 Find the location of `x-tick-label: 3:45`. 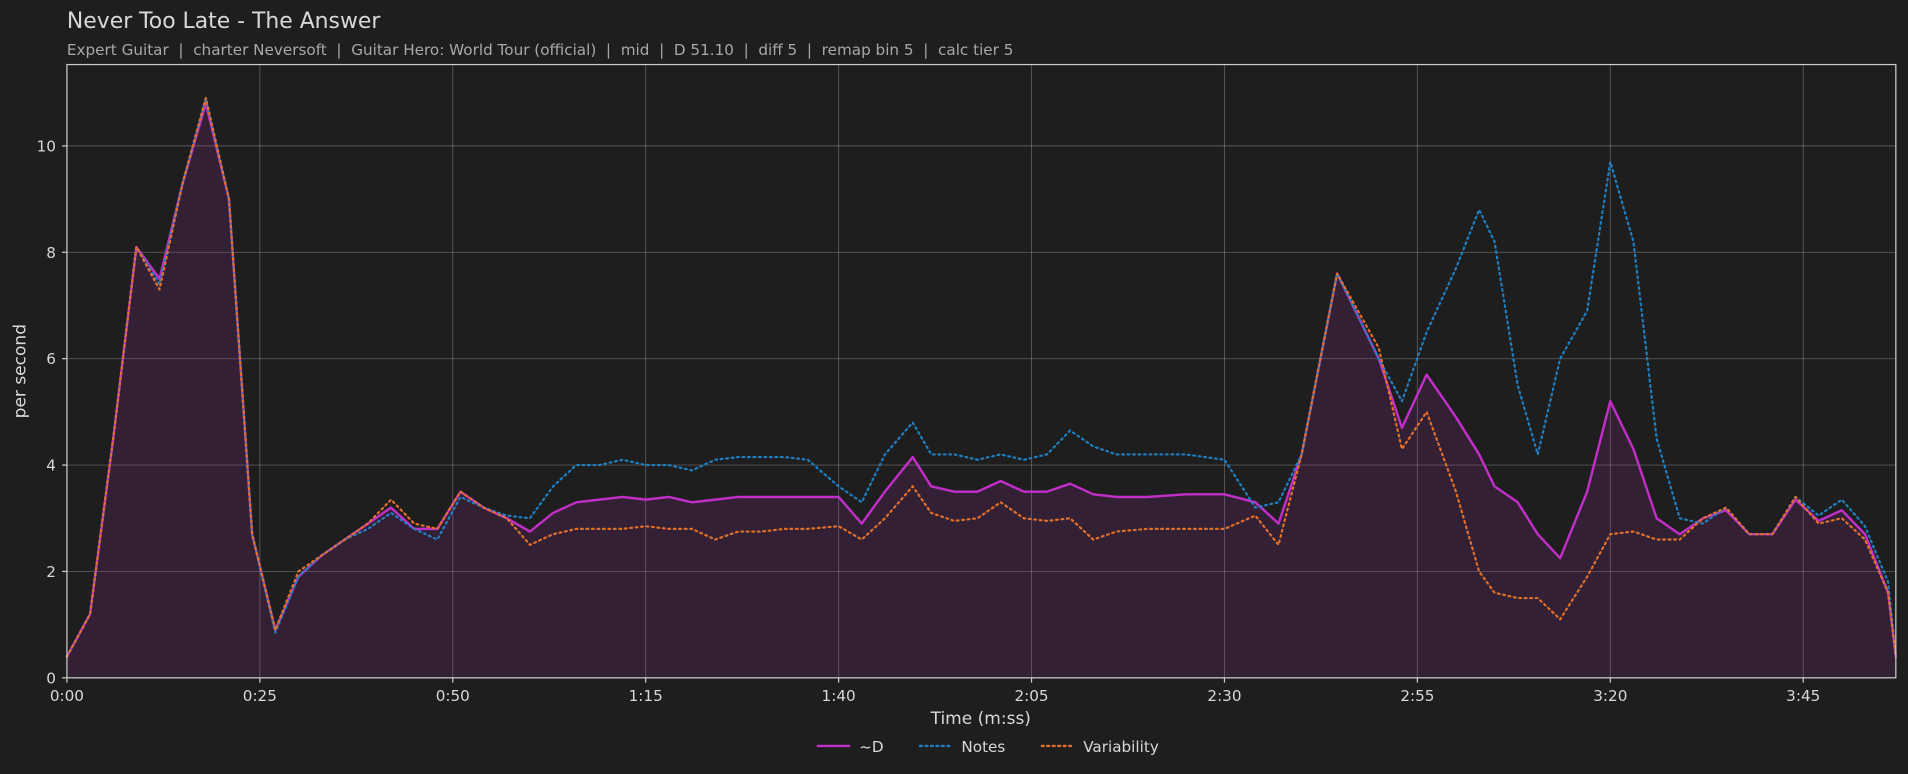

x-tick-label: 3:45 is located at coordinates (1803, 696).